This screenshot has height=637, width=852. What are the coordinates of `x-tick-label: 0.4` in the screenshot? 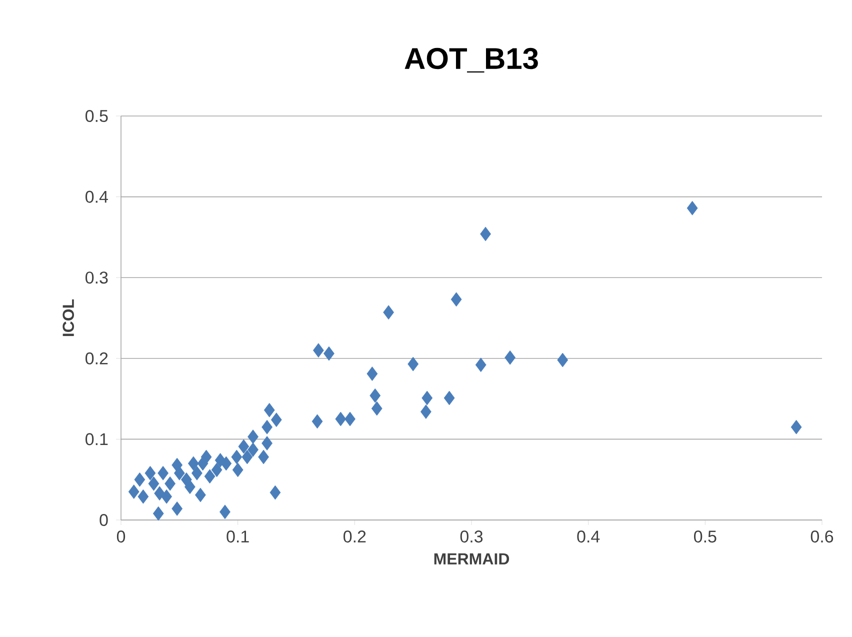 It's located at (588, 536).